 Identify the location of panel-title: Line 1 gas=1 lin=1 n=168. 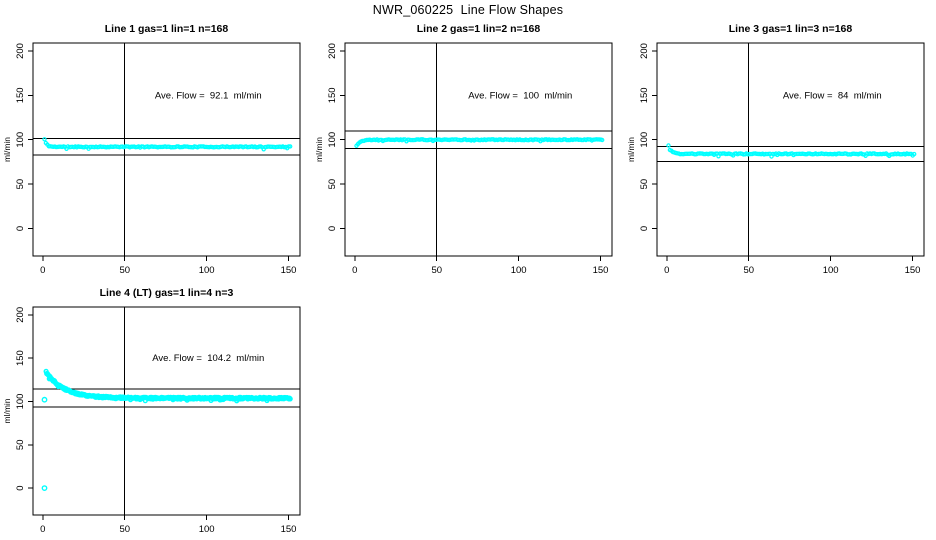
(167, 29).